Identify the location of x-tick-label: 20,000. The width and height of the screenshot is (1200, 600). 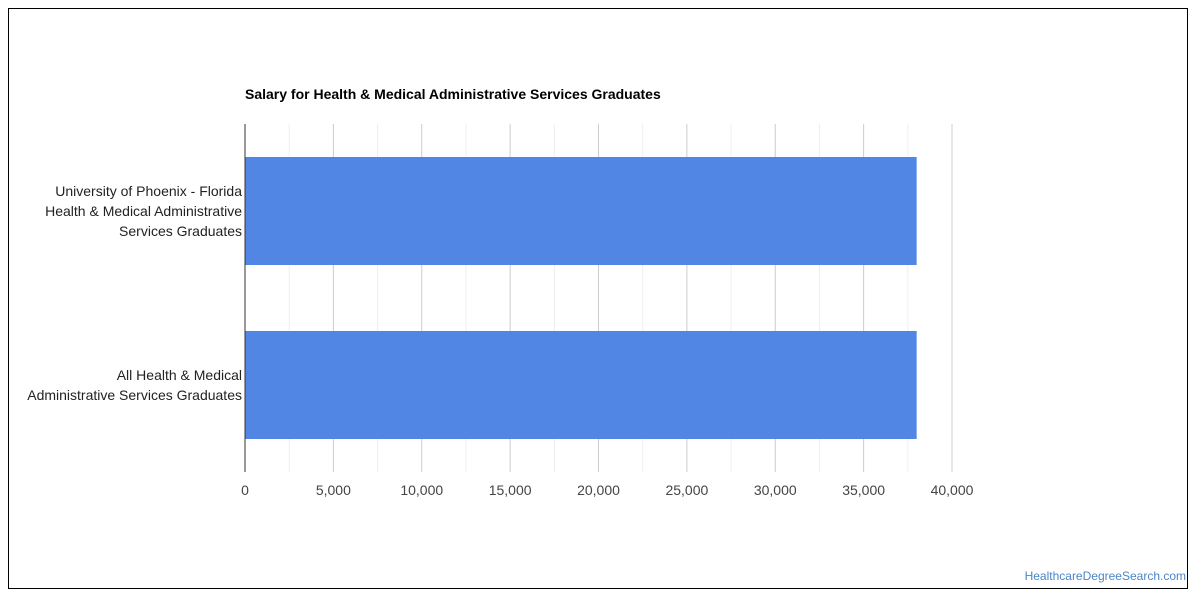
(598, 490).